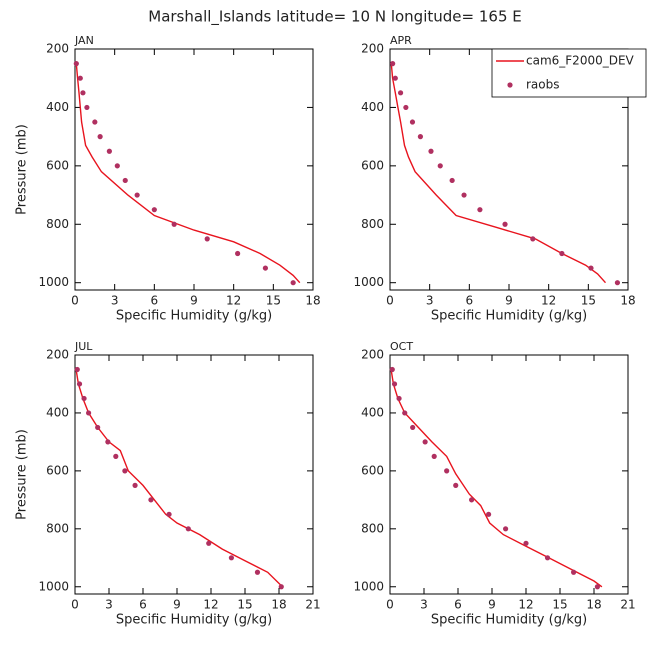  What do you see at coordinates (543, 85) in the screenshot?
I see `legend-label: raobs` at bounding box center [543, 85].